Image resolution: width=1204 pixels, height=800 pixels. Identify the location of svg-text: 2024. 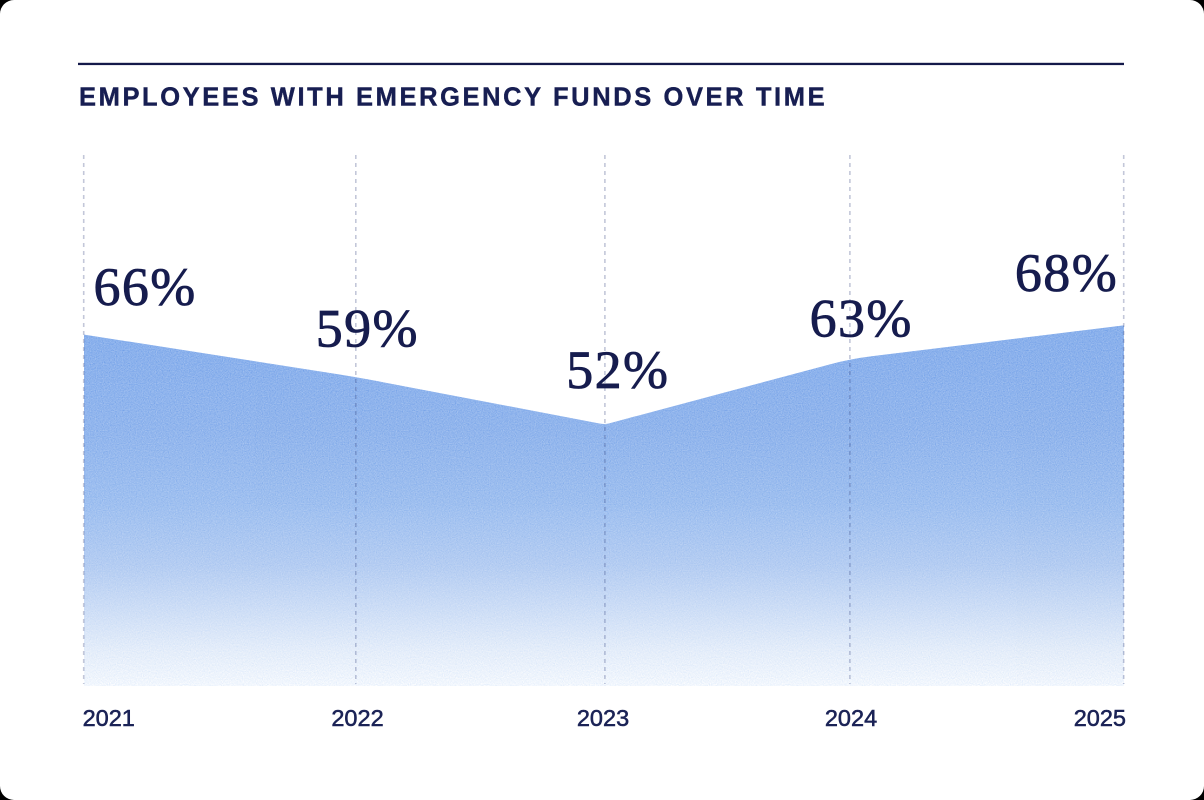
(851, 718).